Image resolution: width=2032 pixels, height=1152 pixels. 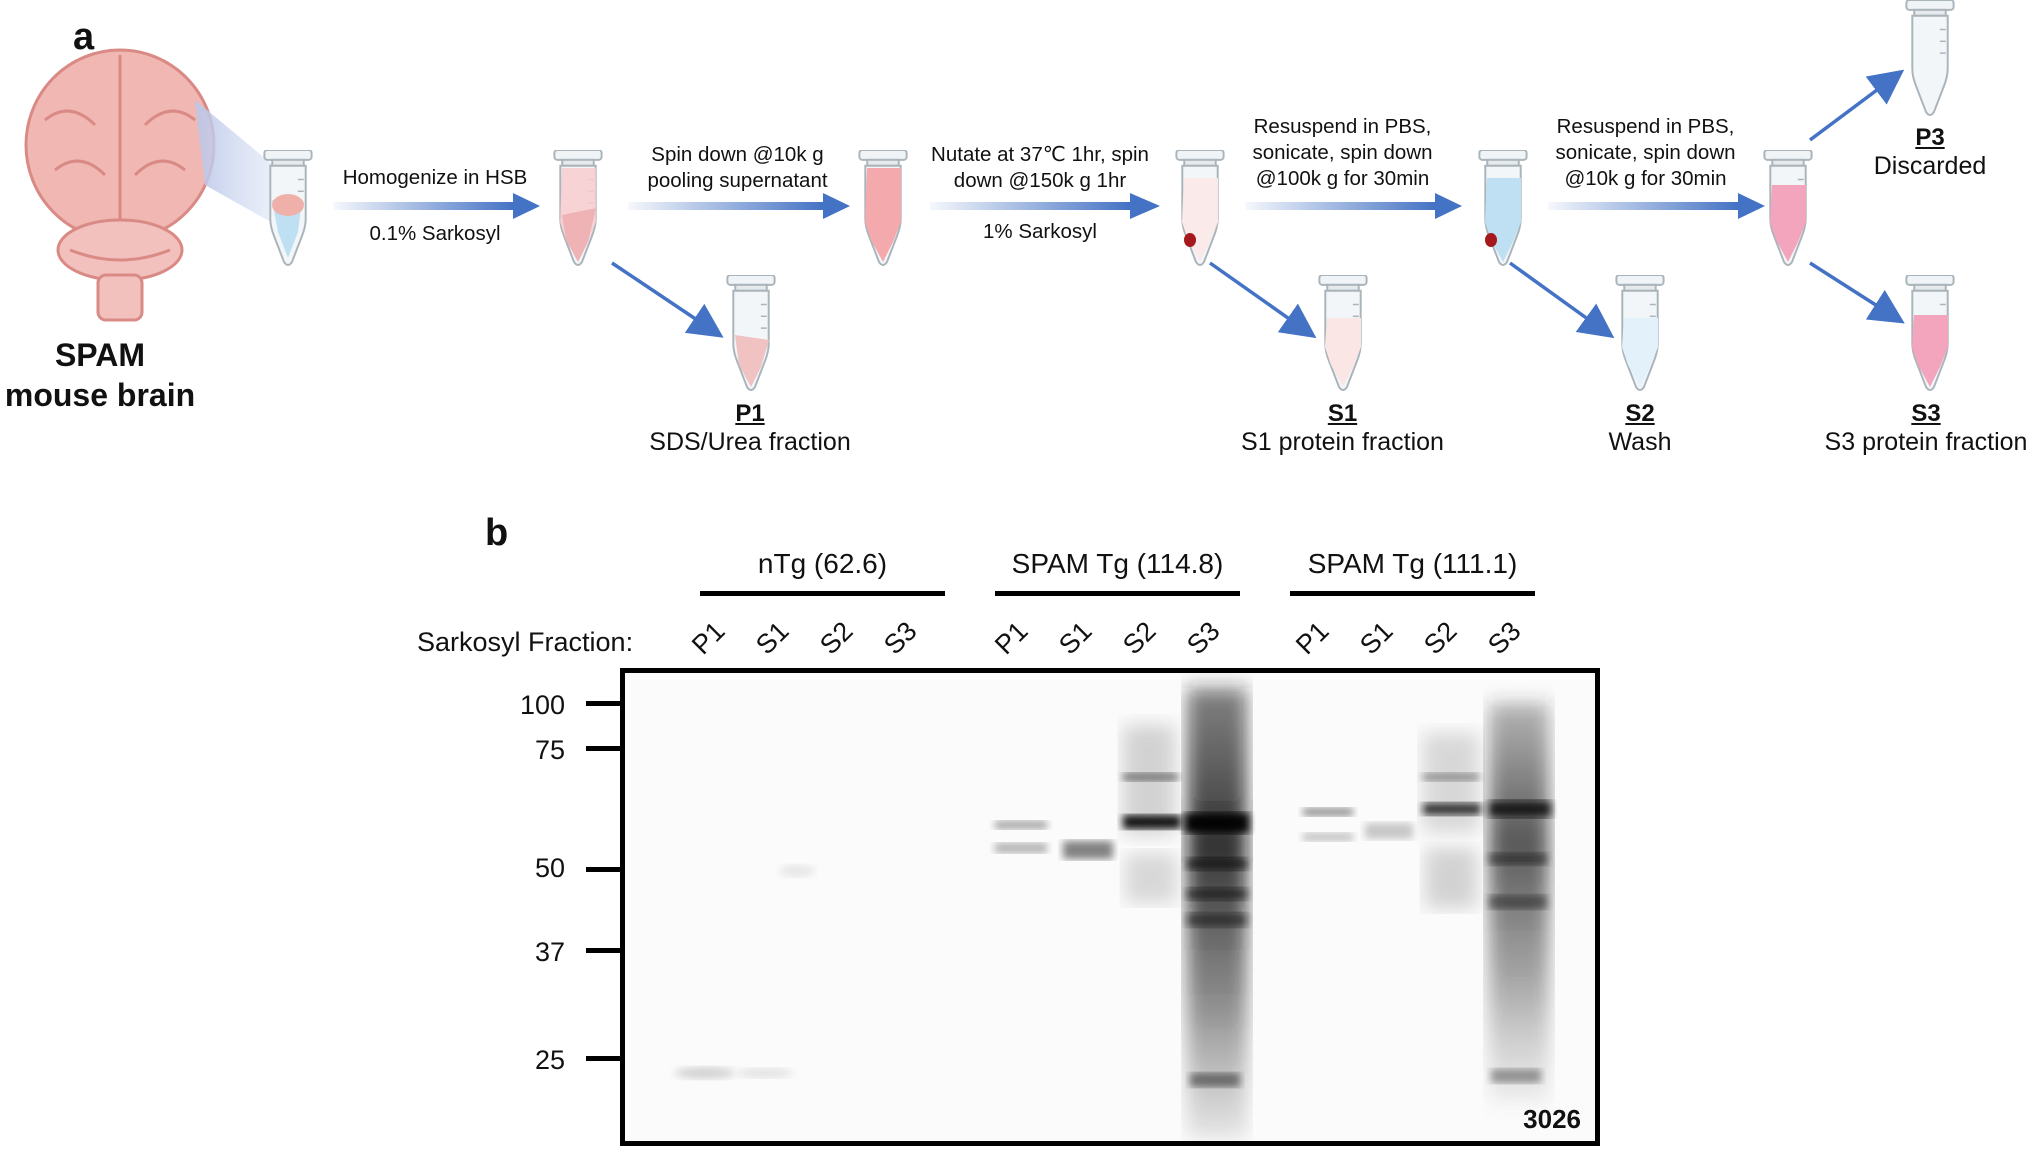 I want to click on tube-step3, so click(x=1200, y=208).